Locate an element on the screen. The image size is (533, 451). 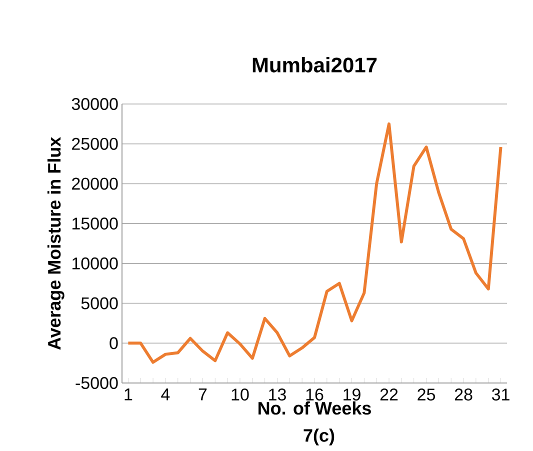
y-tick-label: 20000 is located at coordinates (95, 184).